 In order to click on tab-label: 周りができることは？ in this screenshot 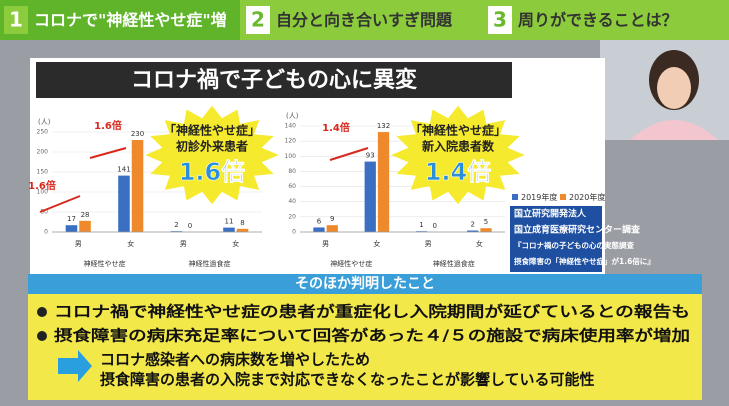, I will do `click(598, 20)`.